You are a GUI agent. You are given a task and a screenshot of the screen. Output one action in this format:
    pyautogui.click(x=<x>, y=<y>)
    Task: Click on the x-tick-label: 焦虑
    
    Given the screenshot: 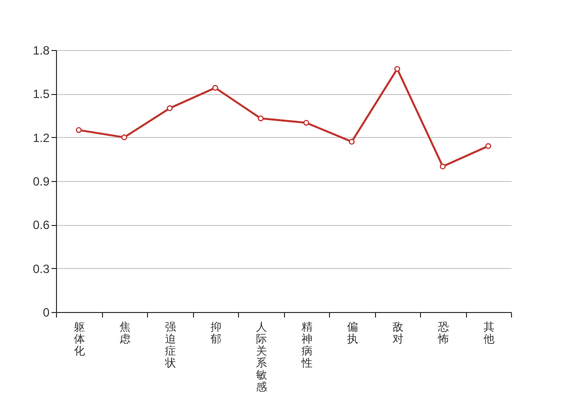 What is the action you would take?
    pyautogui.click(x=124, y=333)
    